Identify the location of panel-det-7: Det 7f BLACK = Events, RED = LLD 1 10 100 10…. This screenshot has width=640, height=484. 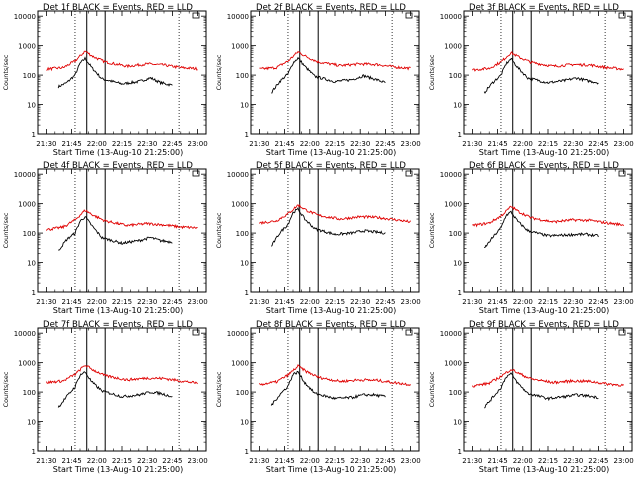
(105, 397).